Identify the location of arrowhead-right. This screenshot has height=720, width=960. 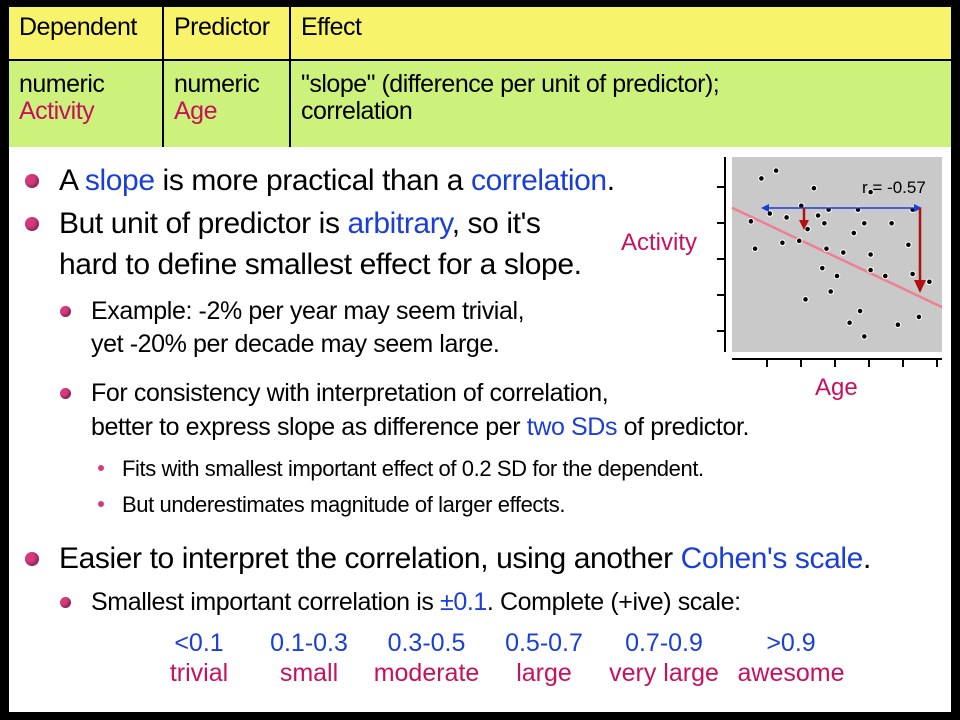
(918, 208).